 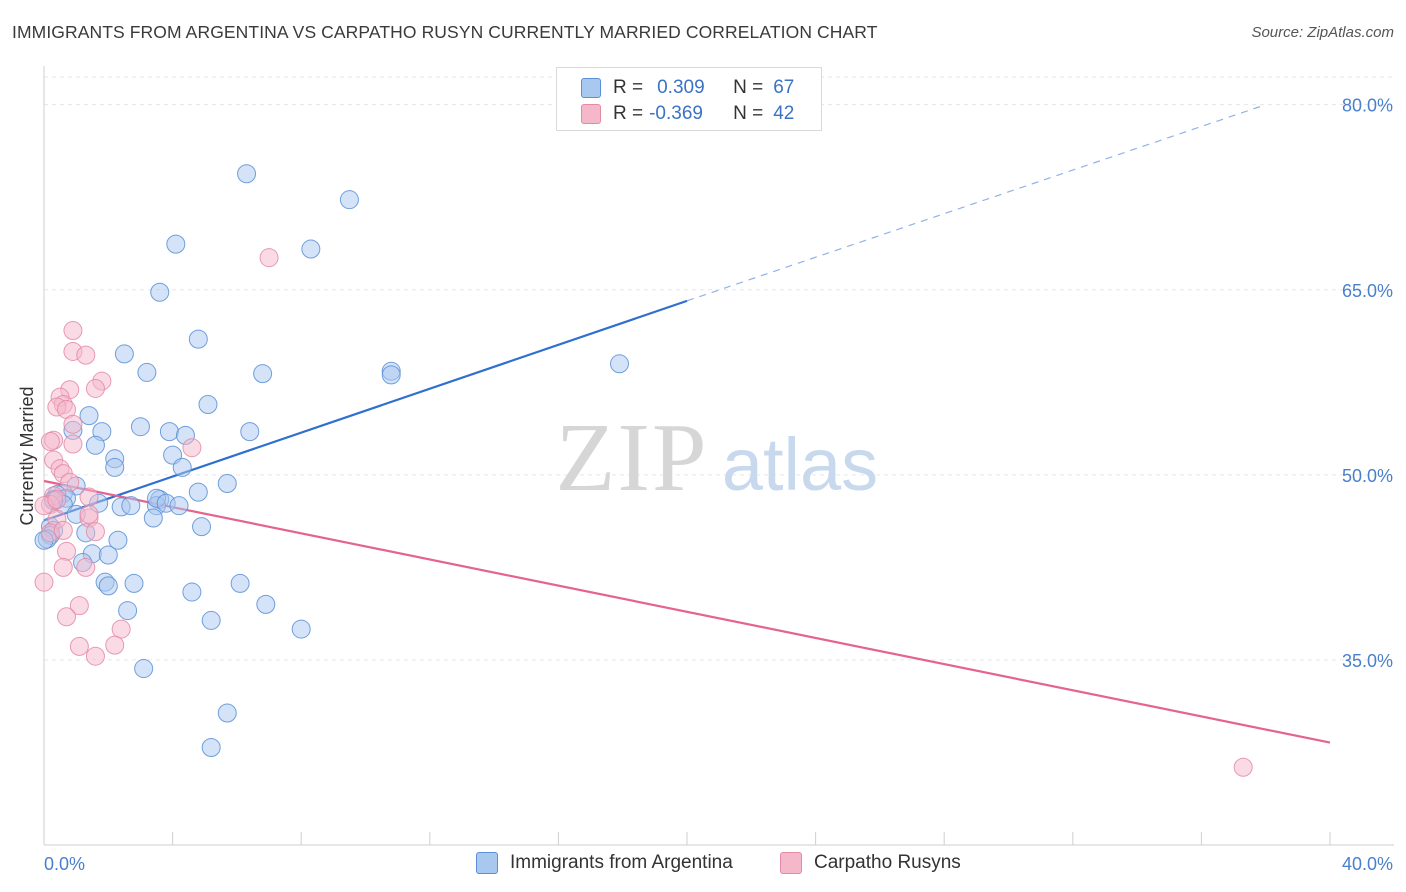 I want to click on y-tick-label: 65.0%, so click(x=1367, y=291).